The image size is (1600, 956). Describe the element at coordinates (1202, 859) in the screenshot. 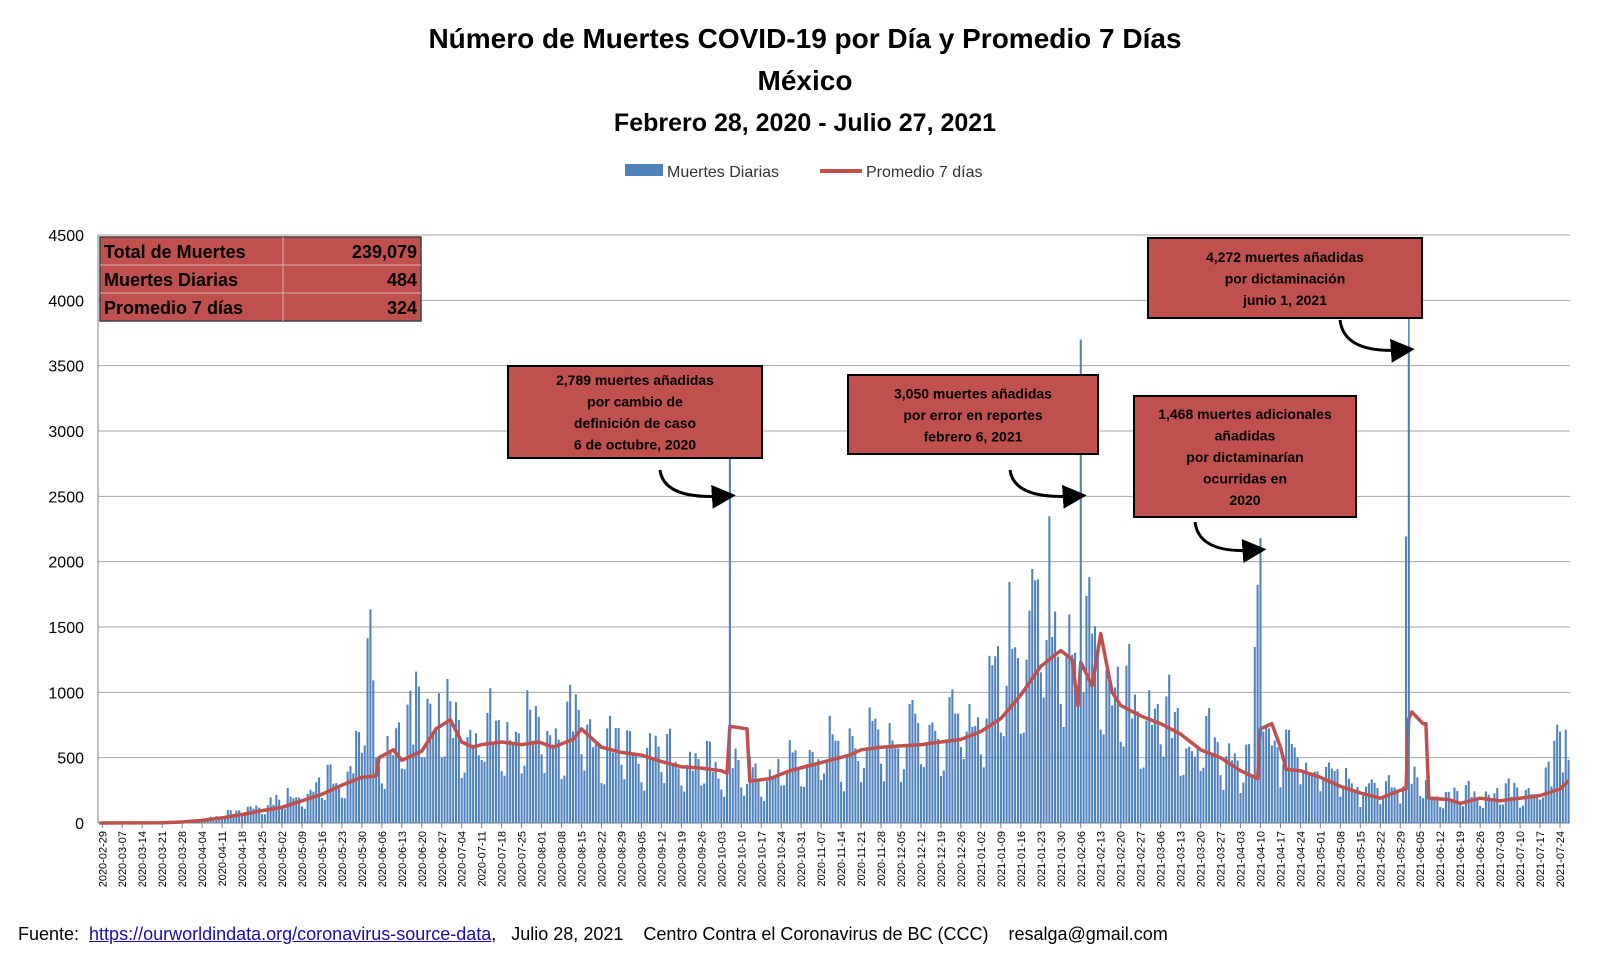

I see `x-tick-label: 2021-03-20` at that location.